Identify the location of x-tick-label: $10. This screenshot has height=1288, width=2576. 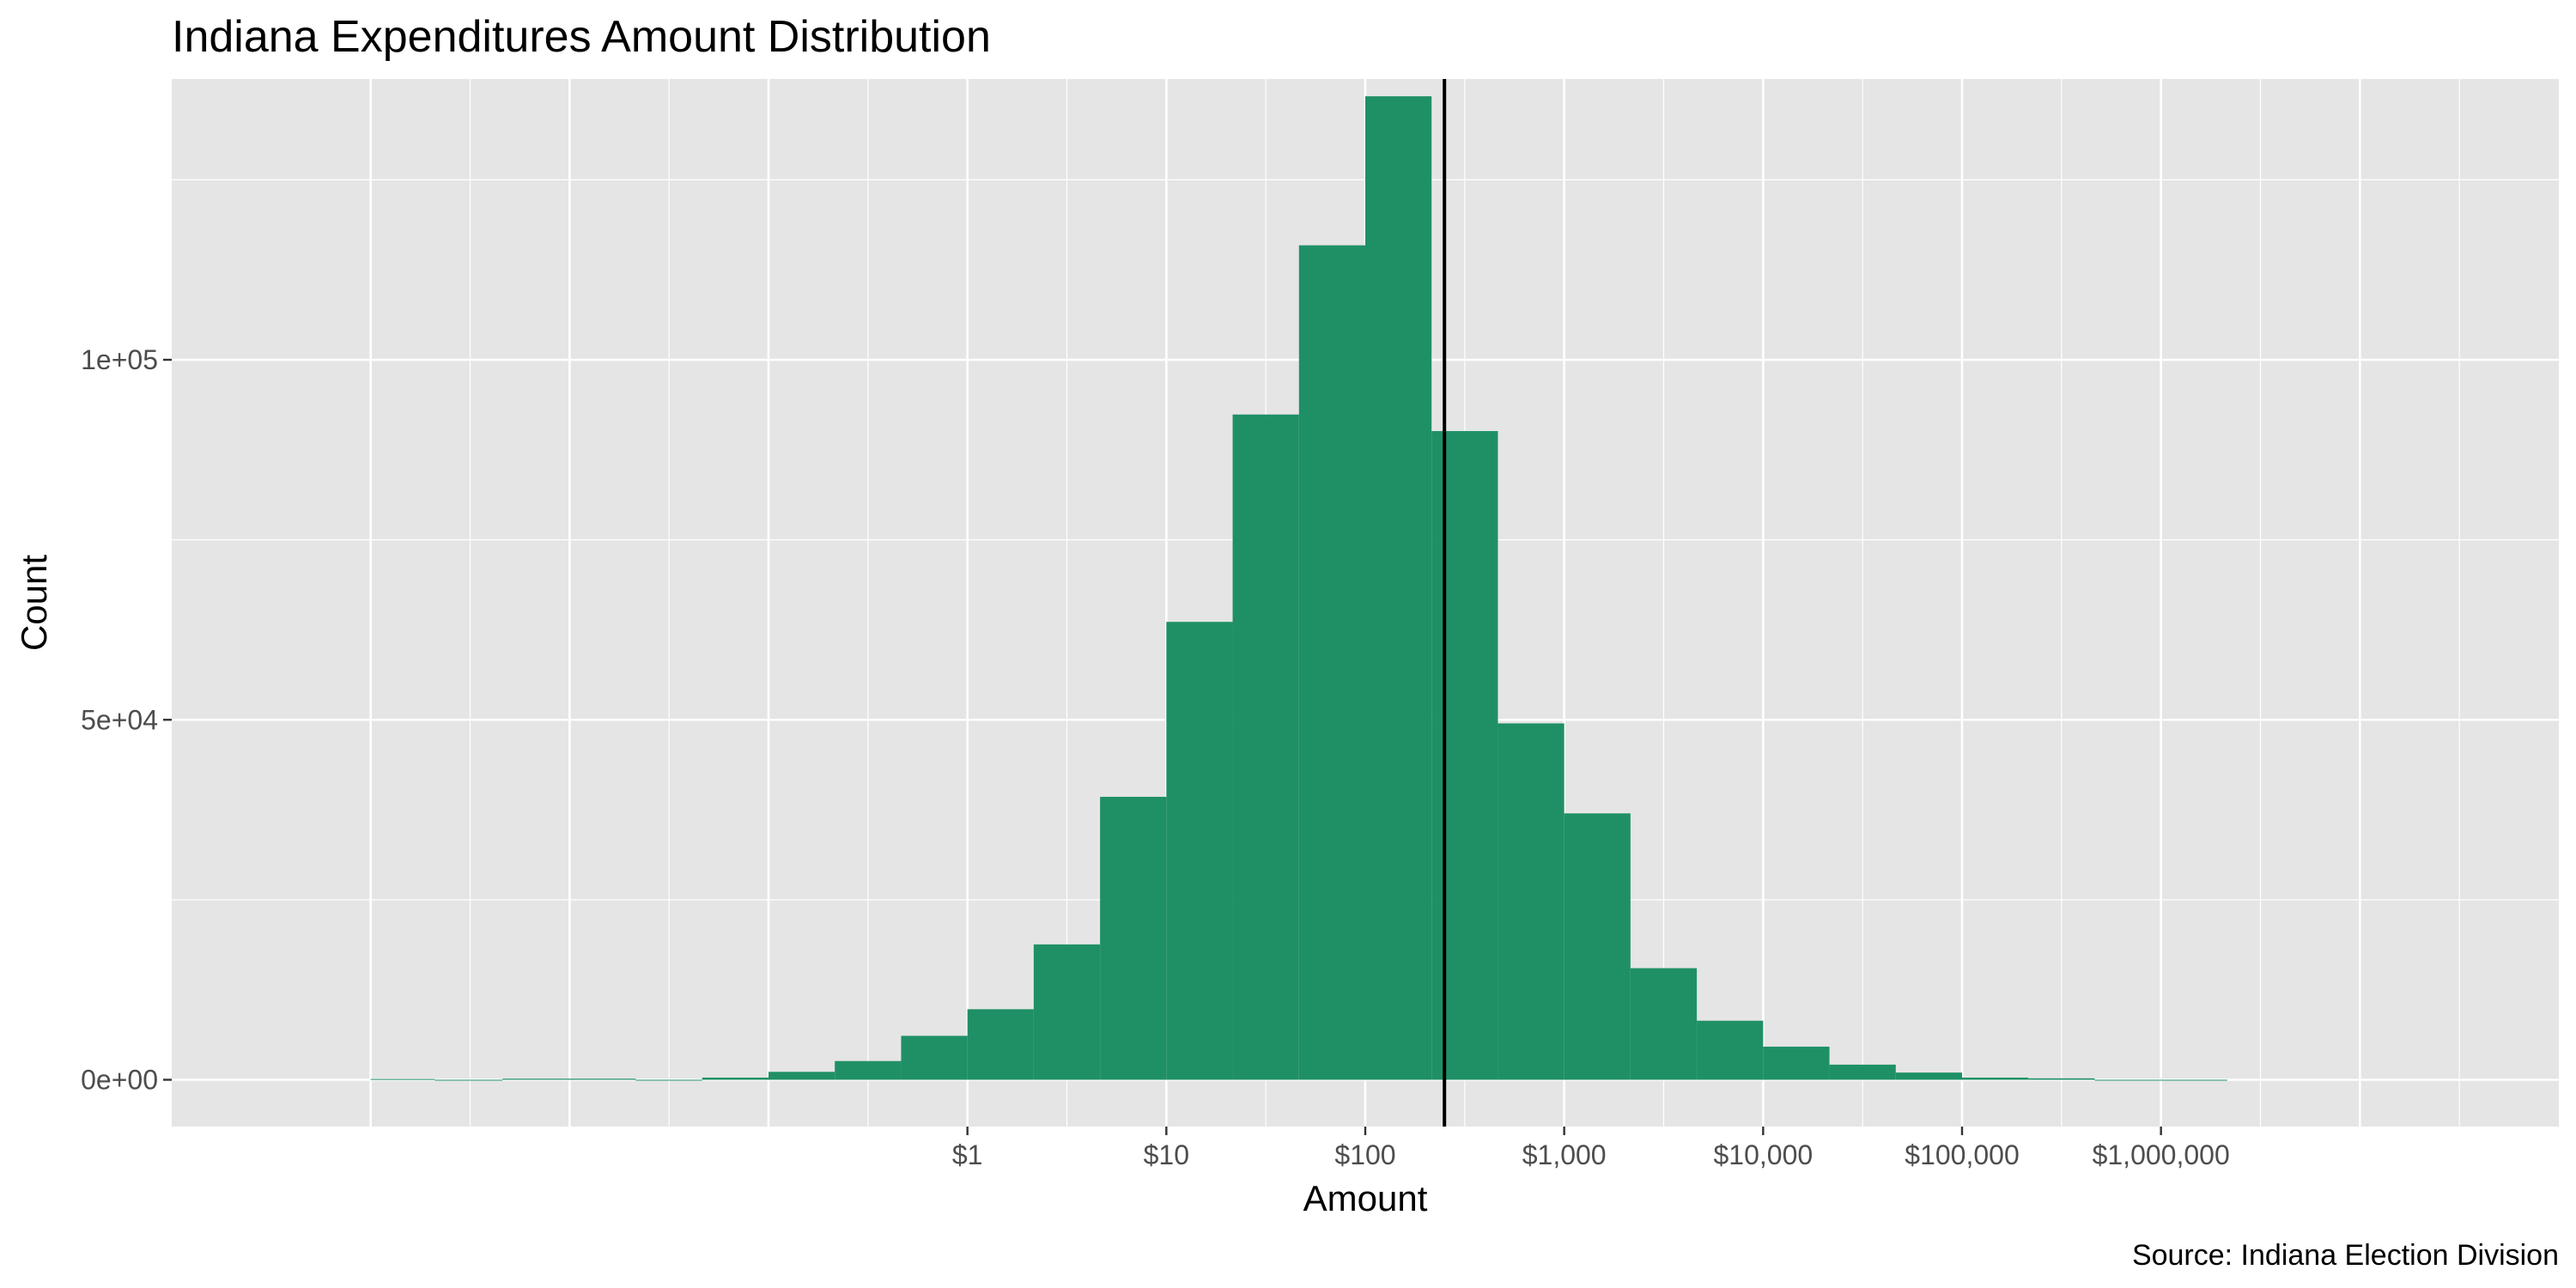
(1166, 1155).